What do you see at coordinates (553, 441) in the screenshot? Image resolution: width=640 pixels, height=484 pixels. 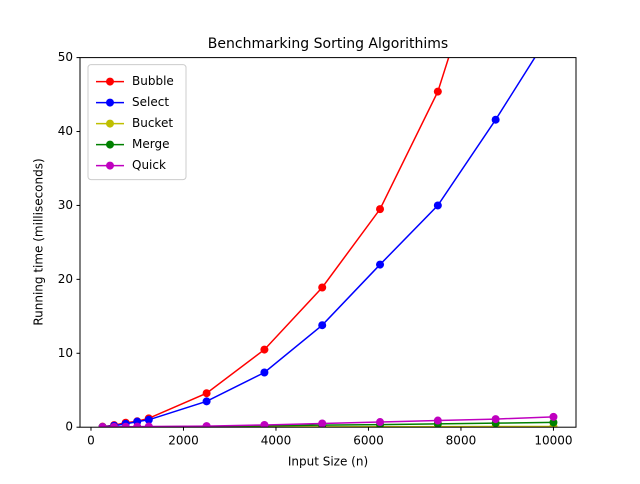 I see `x-tick-label: 10000` at bounding box center [553, 441].